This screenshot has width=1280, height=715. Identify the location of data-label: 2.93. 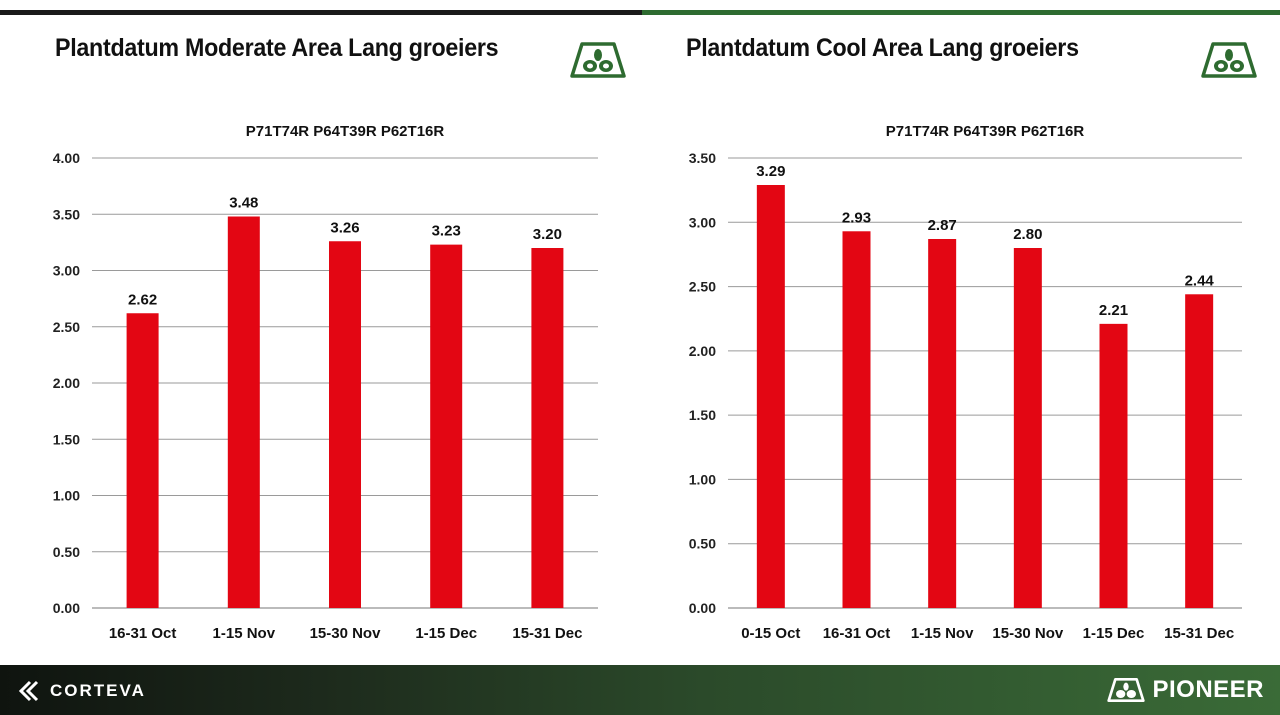
(856, 217).